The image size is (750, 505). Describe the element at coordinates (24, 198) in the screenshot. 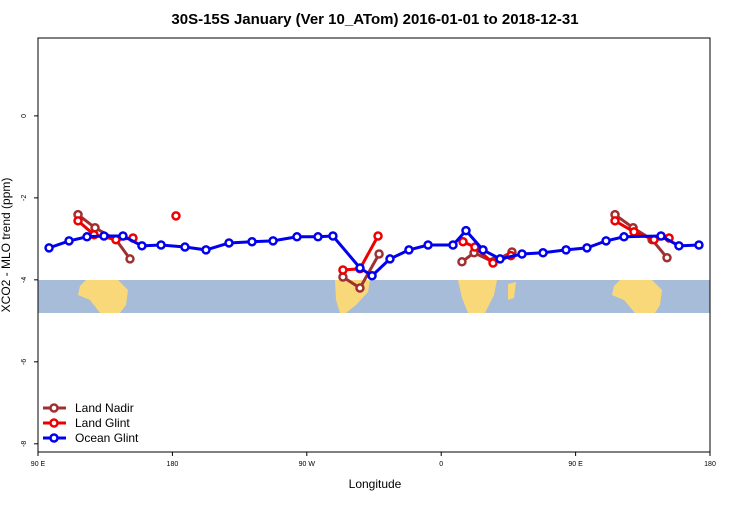

I see `y-tick-label: -2` at that location.